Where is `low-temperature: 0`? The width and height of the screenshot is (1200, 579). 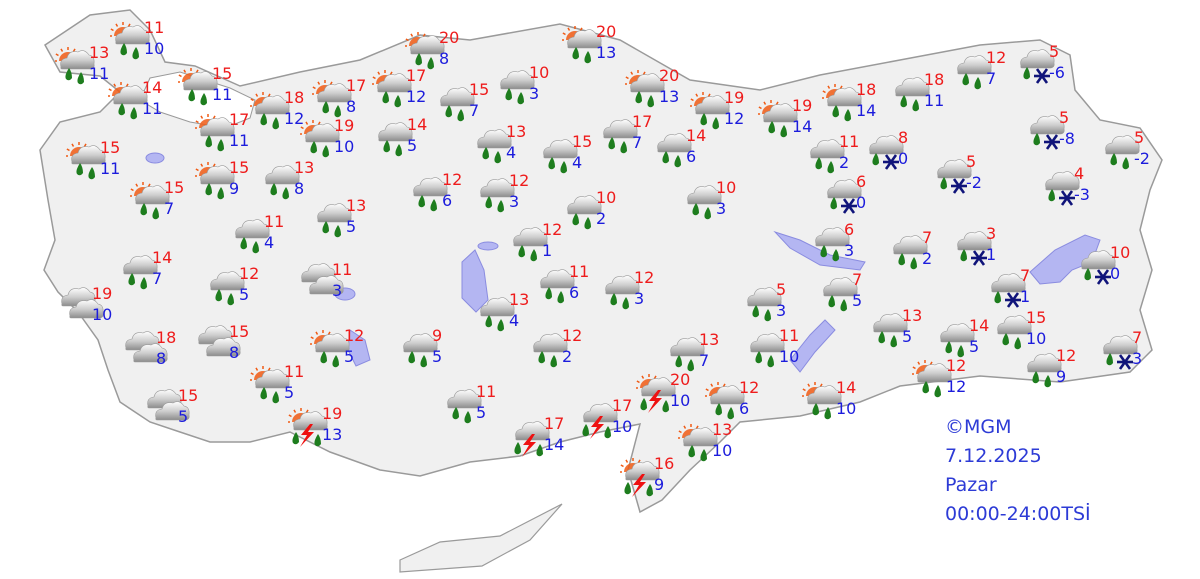
low-temperature: 0 is located at coordinates (861, 202).